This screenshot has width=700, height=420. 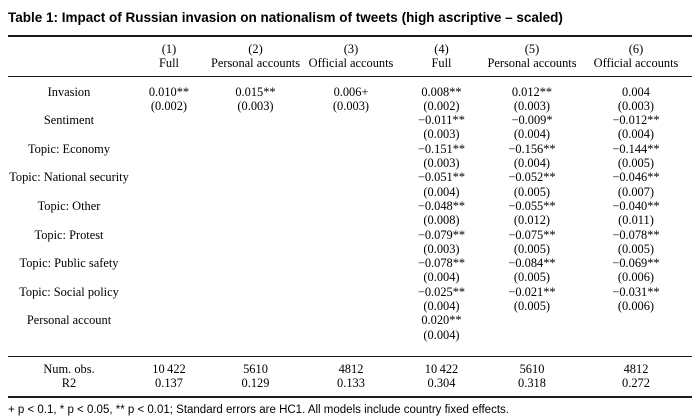 What do you see at coordinates (532, 91) in the screenshot?
I see `coef-estimate: 0.012**` at bounding box center [532, 91].